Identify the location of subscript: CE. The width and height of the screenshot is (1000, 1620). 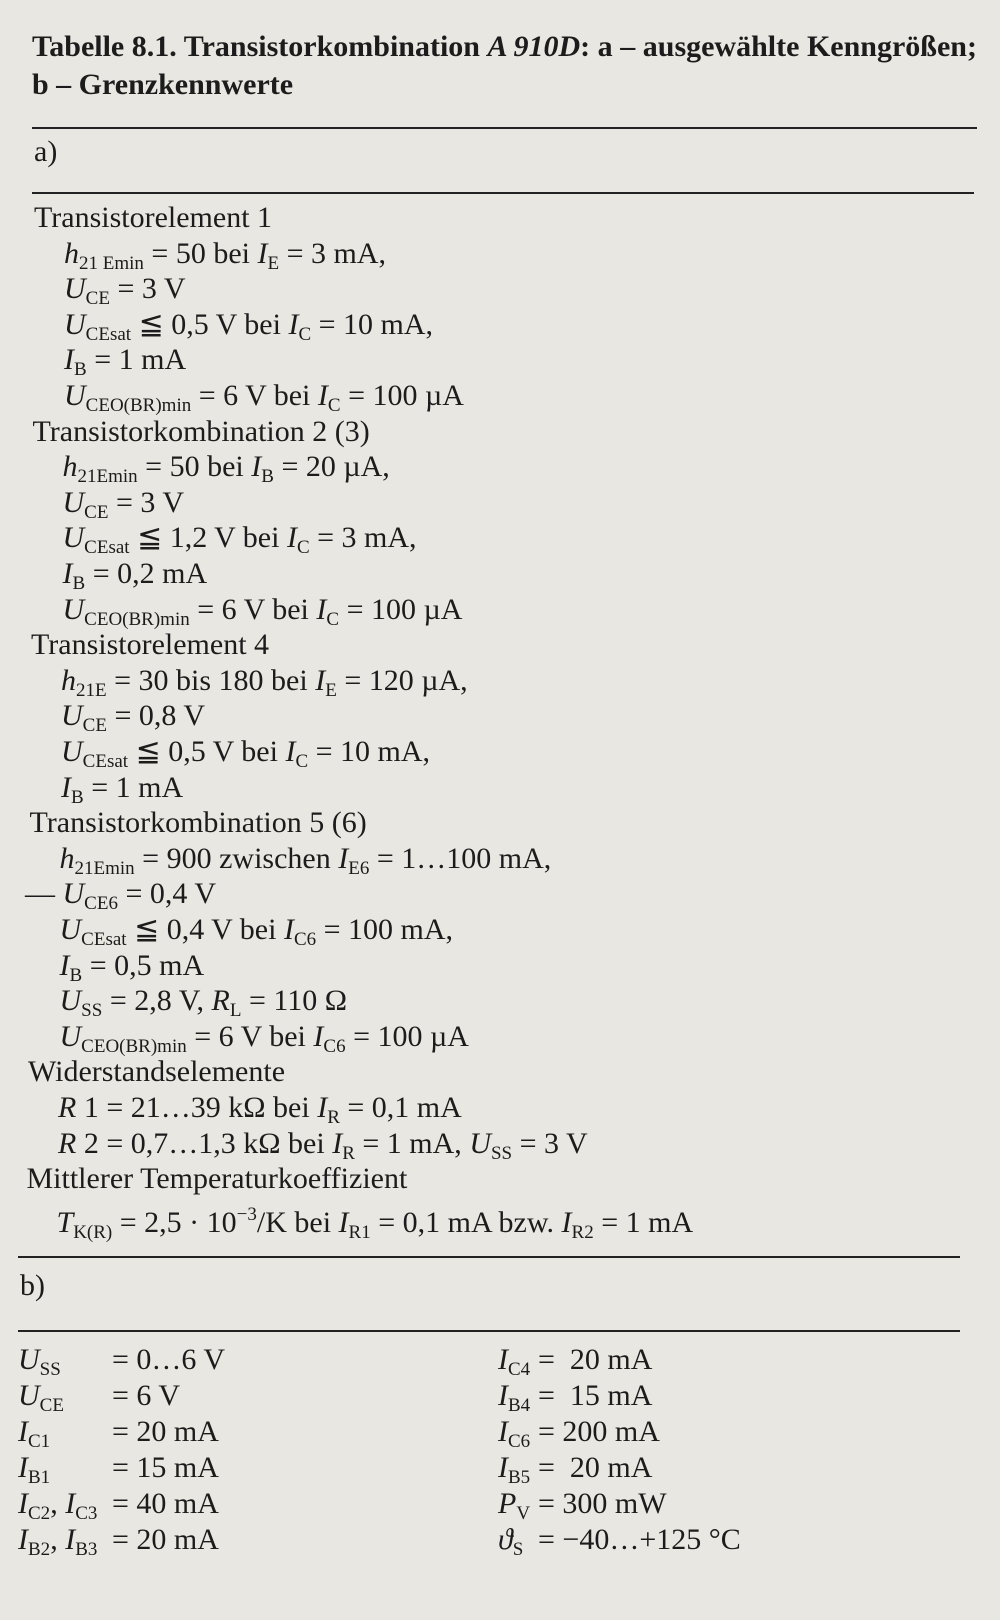
(97, 299).